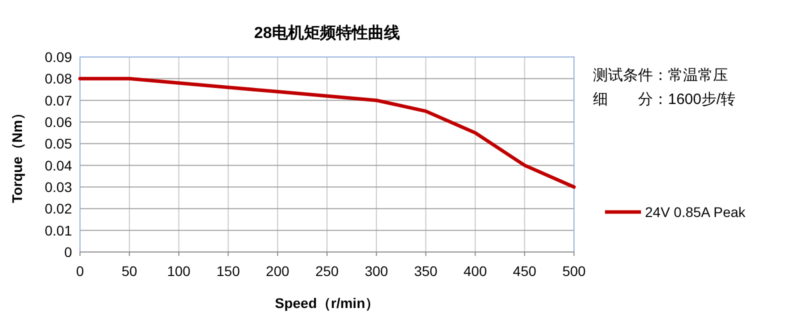 This screenshot has height=320, width=793. I want to click on y-tick-label: 0.01, so click(58, 230).